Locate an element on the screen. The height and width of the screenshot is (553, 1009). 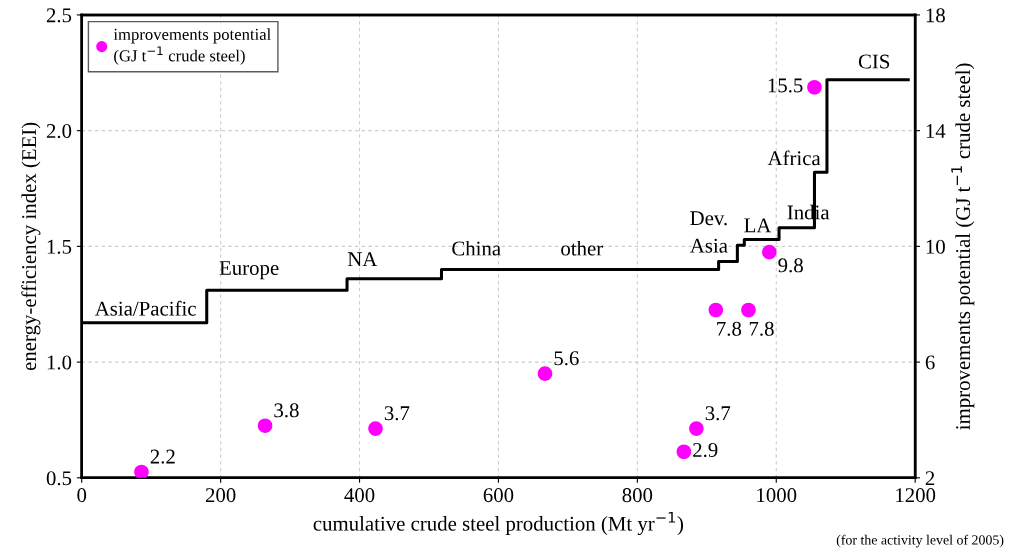
annotation: China is located at coordinates (476, 248).